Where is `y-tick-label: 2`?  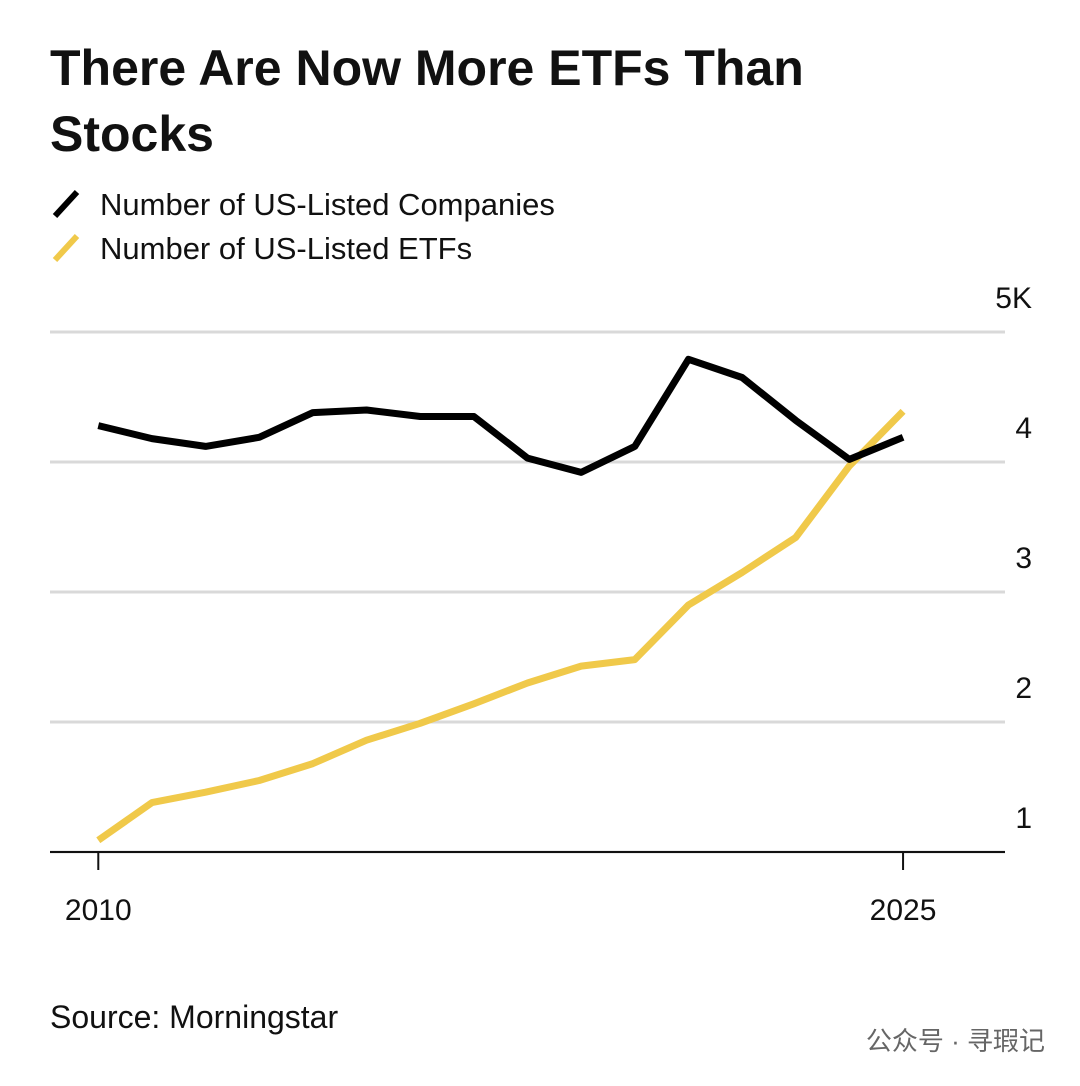
y-tick-label: 2 is located at coordinates (1023, 688).